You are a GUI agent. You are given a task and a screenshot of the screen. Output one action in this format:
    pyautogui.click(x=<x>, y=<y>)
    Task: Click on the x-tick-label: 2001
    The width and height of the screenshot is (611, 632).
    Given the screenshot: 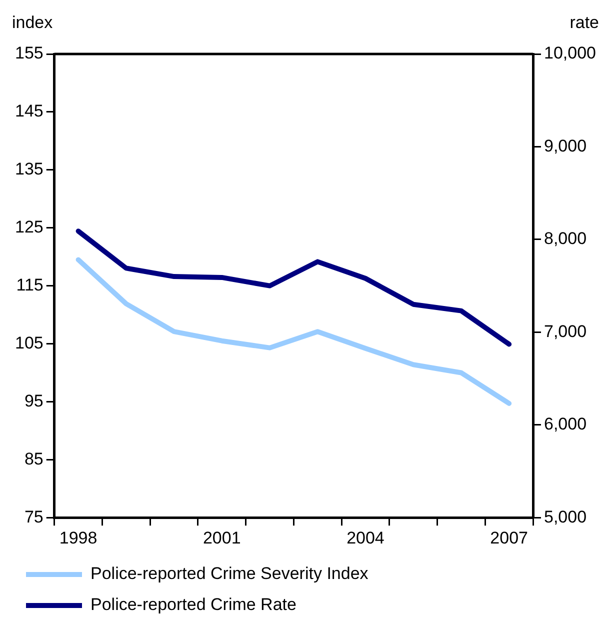 What is the action you would take?
    pyautogui.click(x=221, y=538)
    